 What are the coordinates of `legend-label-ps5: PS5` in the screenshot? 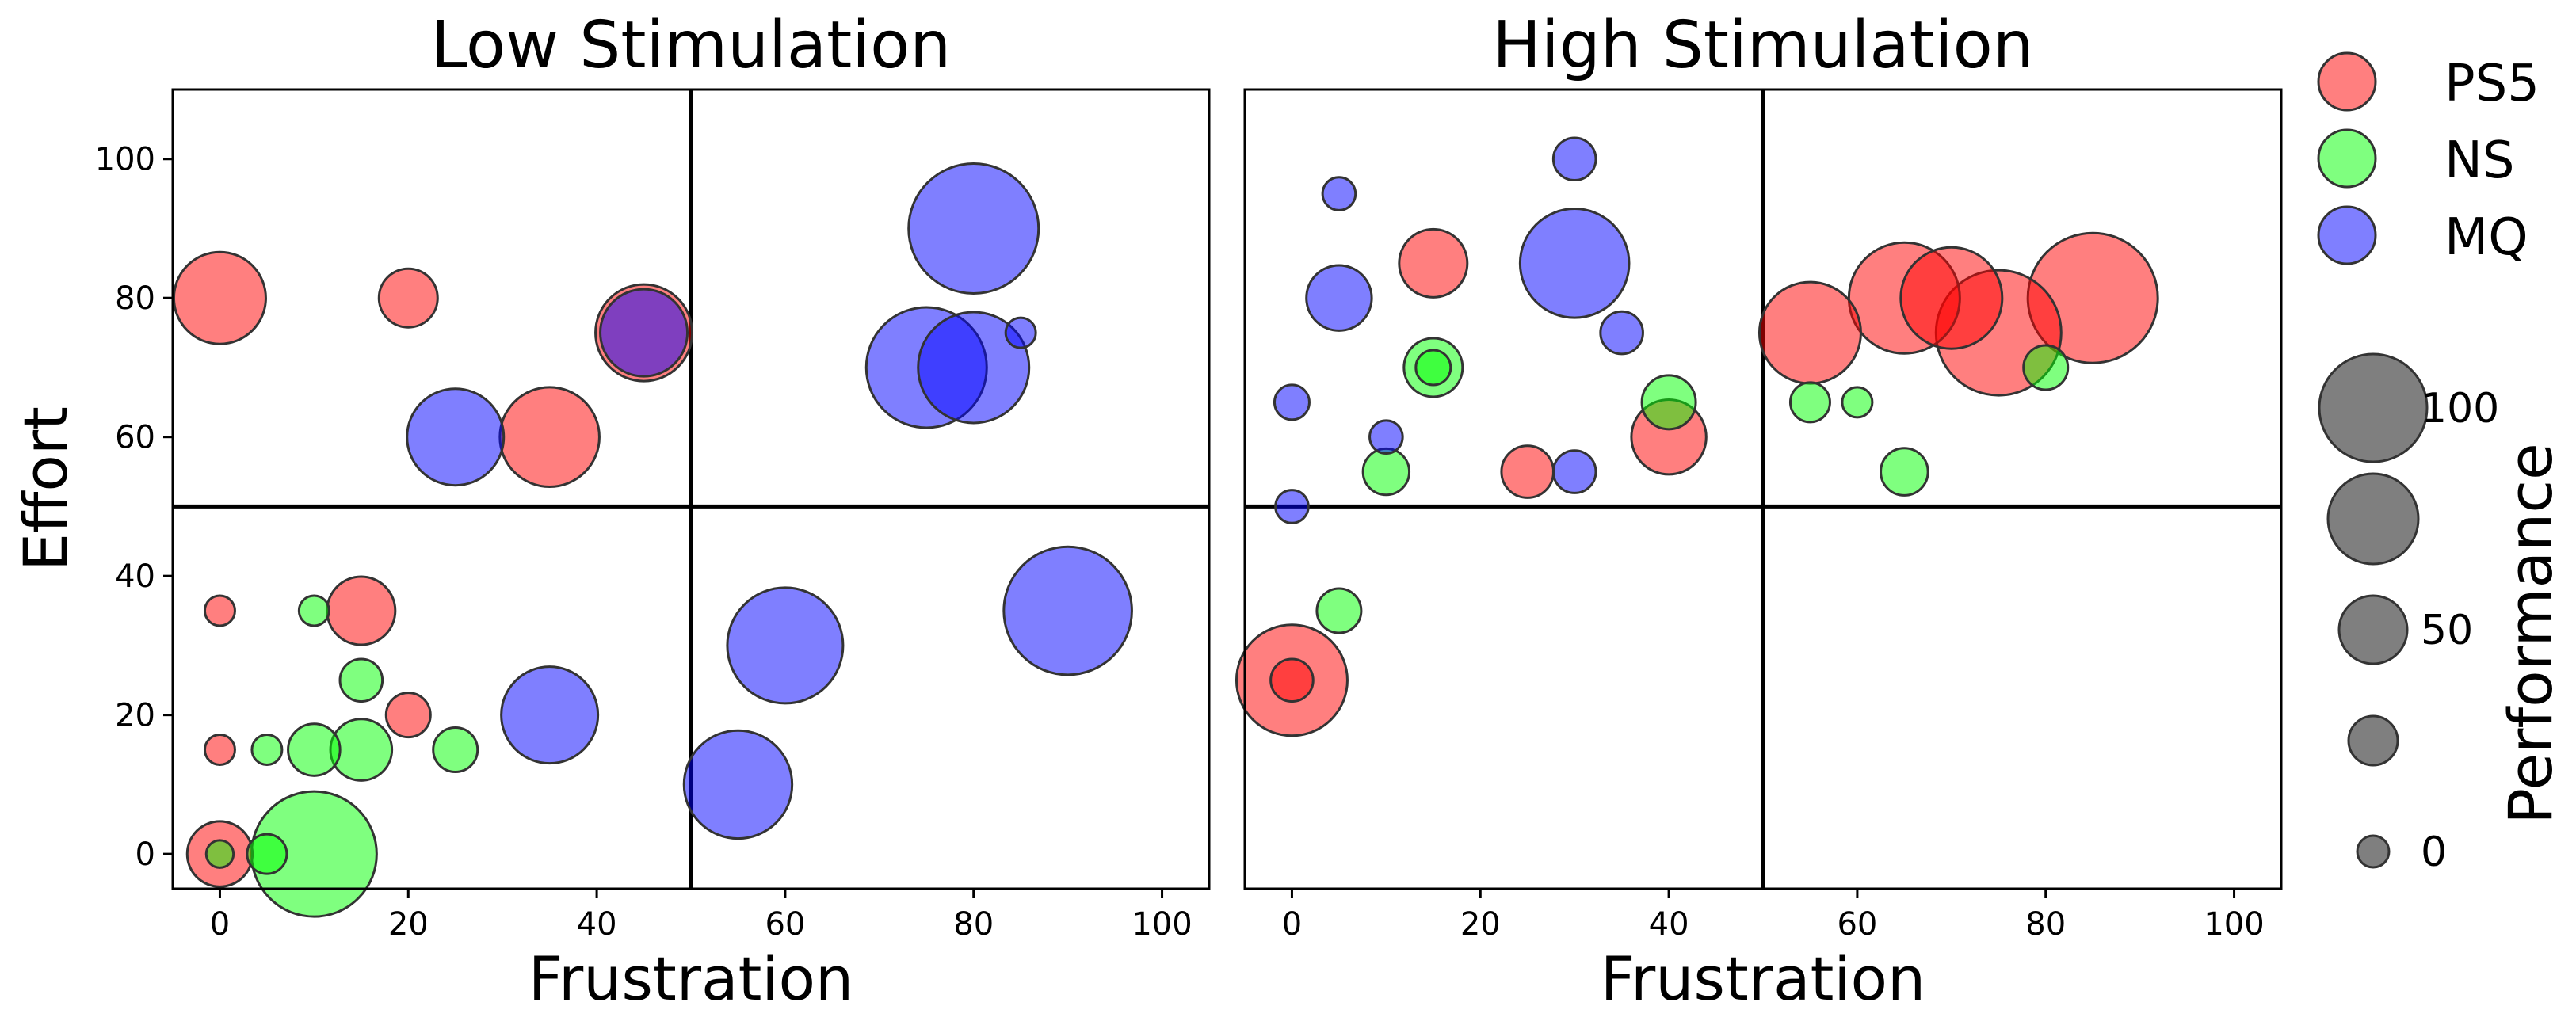 It's located at (2492, 84).